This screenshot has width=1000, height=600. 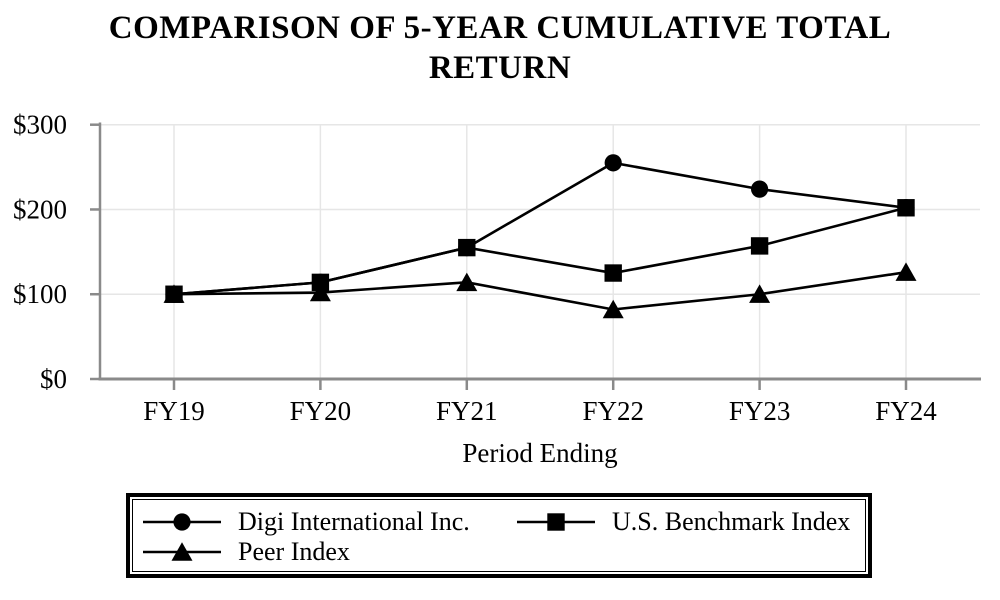 What do you see at coordinates (40, 125) in the screenshot?
I see `y-tick-label: $300` at bounding box center [40, 125].